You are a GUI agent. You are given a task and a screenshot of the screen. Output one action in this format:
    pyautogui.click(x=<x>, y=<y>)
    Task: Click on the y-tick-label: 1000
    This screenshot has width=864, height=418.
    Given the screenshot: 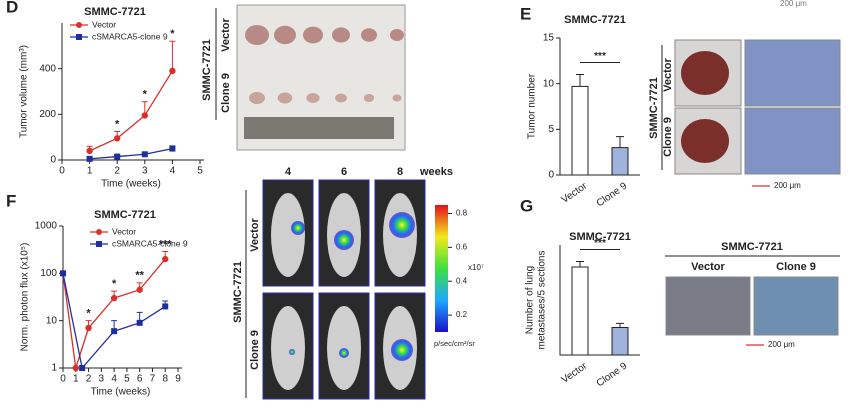 What is the action you would take?
    pyautogui.click(x=46, y=226)
    